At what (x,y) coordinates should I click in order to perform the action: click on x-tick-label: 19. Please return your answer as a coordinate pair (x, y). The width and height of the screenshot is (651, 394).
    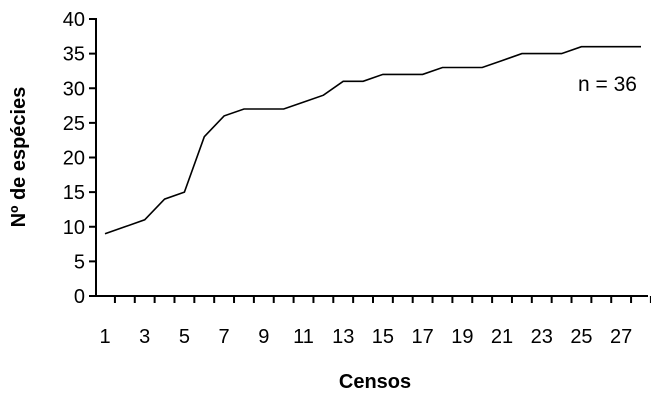
    Looking at the image, I should click on (462, 337).